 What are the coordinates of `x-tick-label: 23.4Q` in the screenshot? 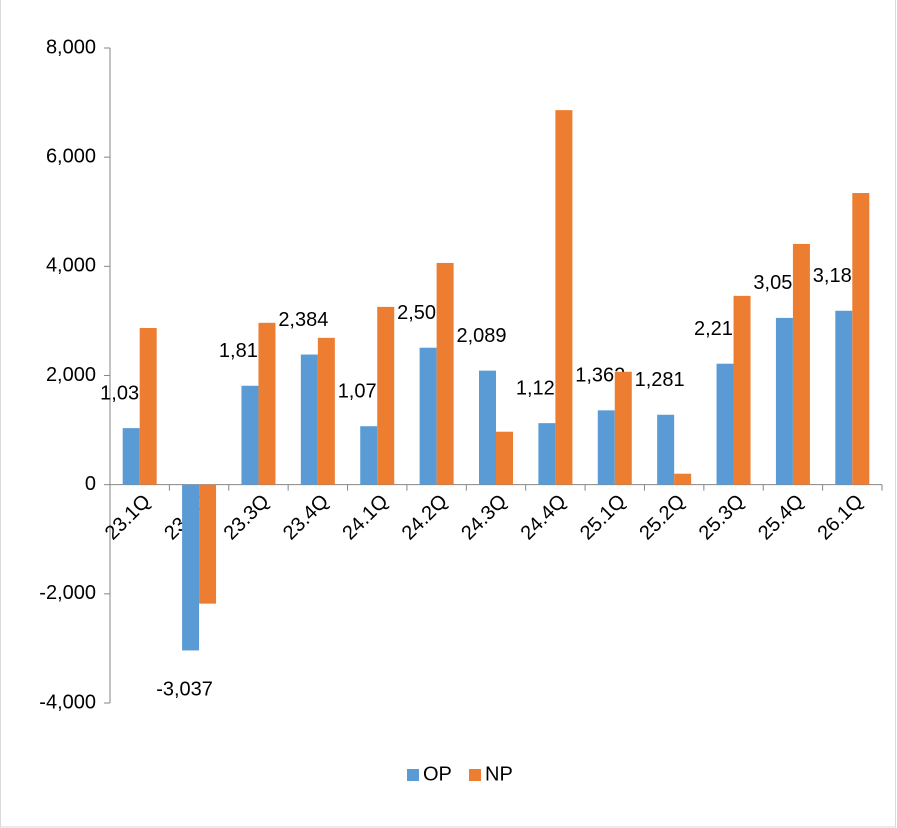 It's located at (306, 517).